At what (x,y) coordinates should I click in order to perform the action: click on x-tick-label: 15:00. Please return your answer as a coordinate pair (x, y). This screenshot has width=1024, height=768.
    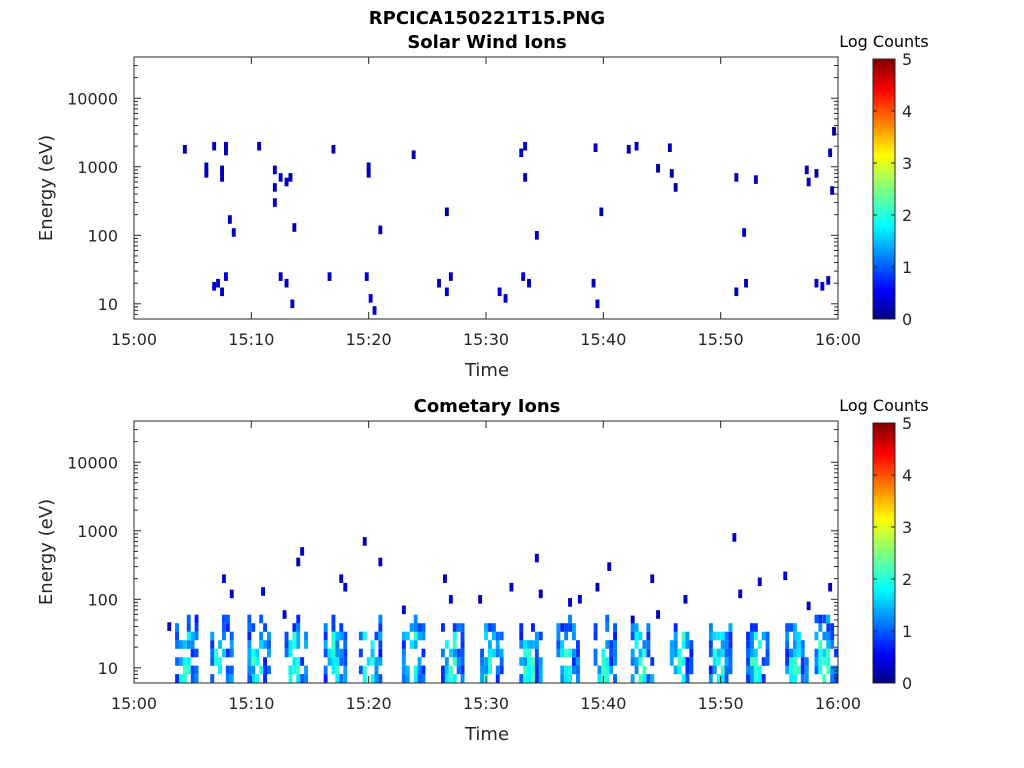
    Looking at the image, I should click on (134, 339).